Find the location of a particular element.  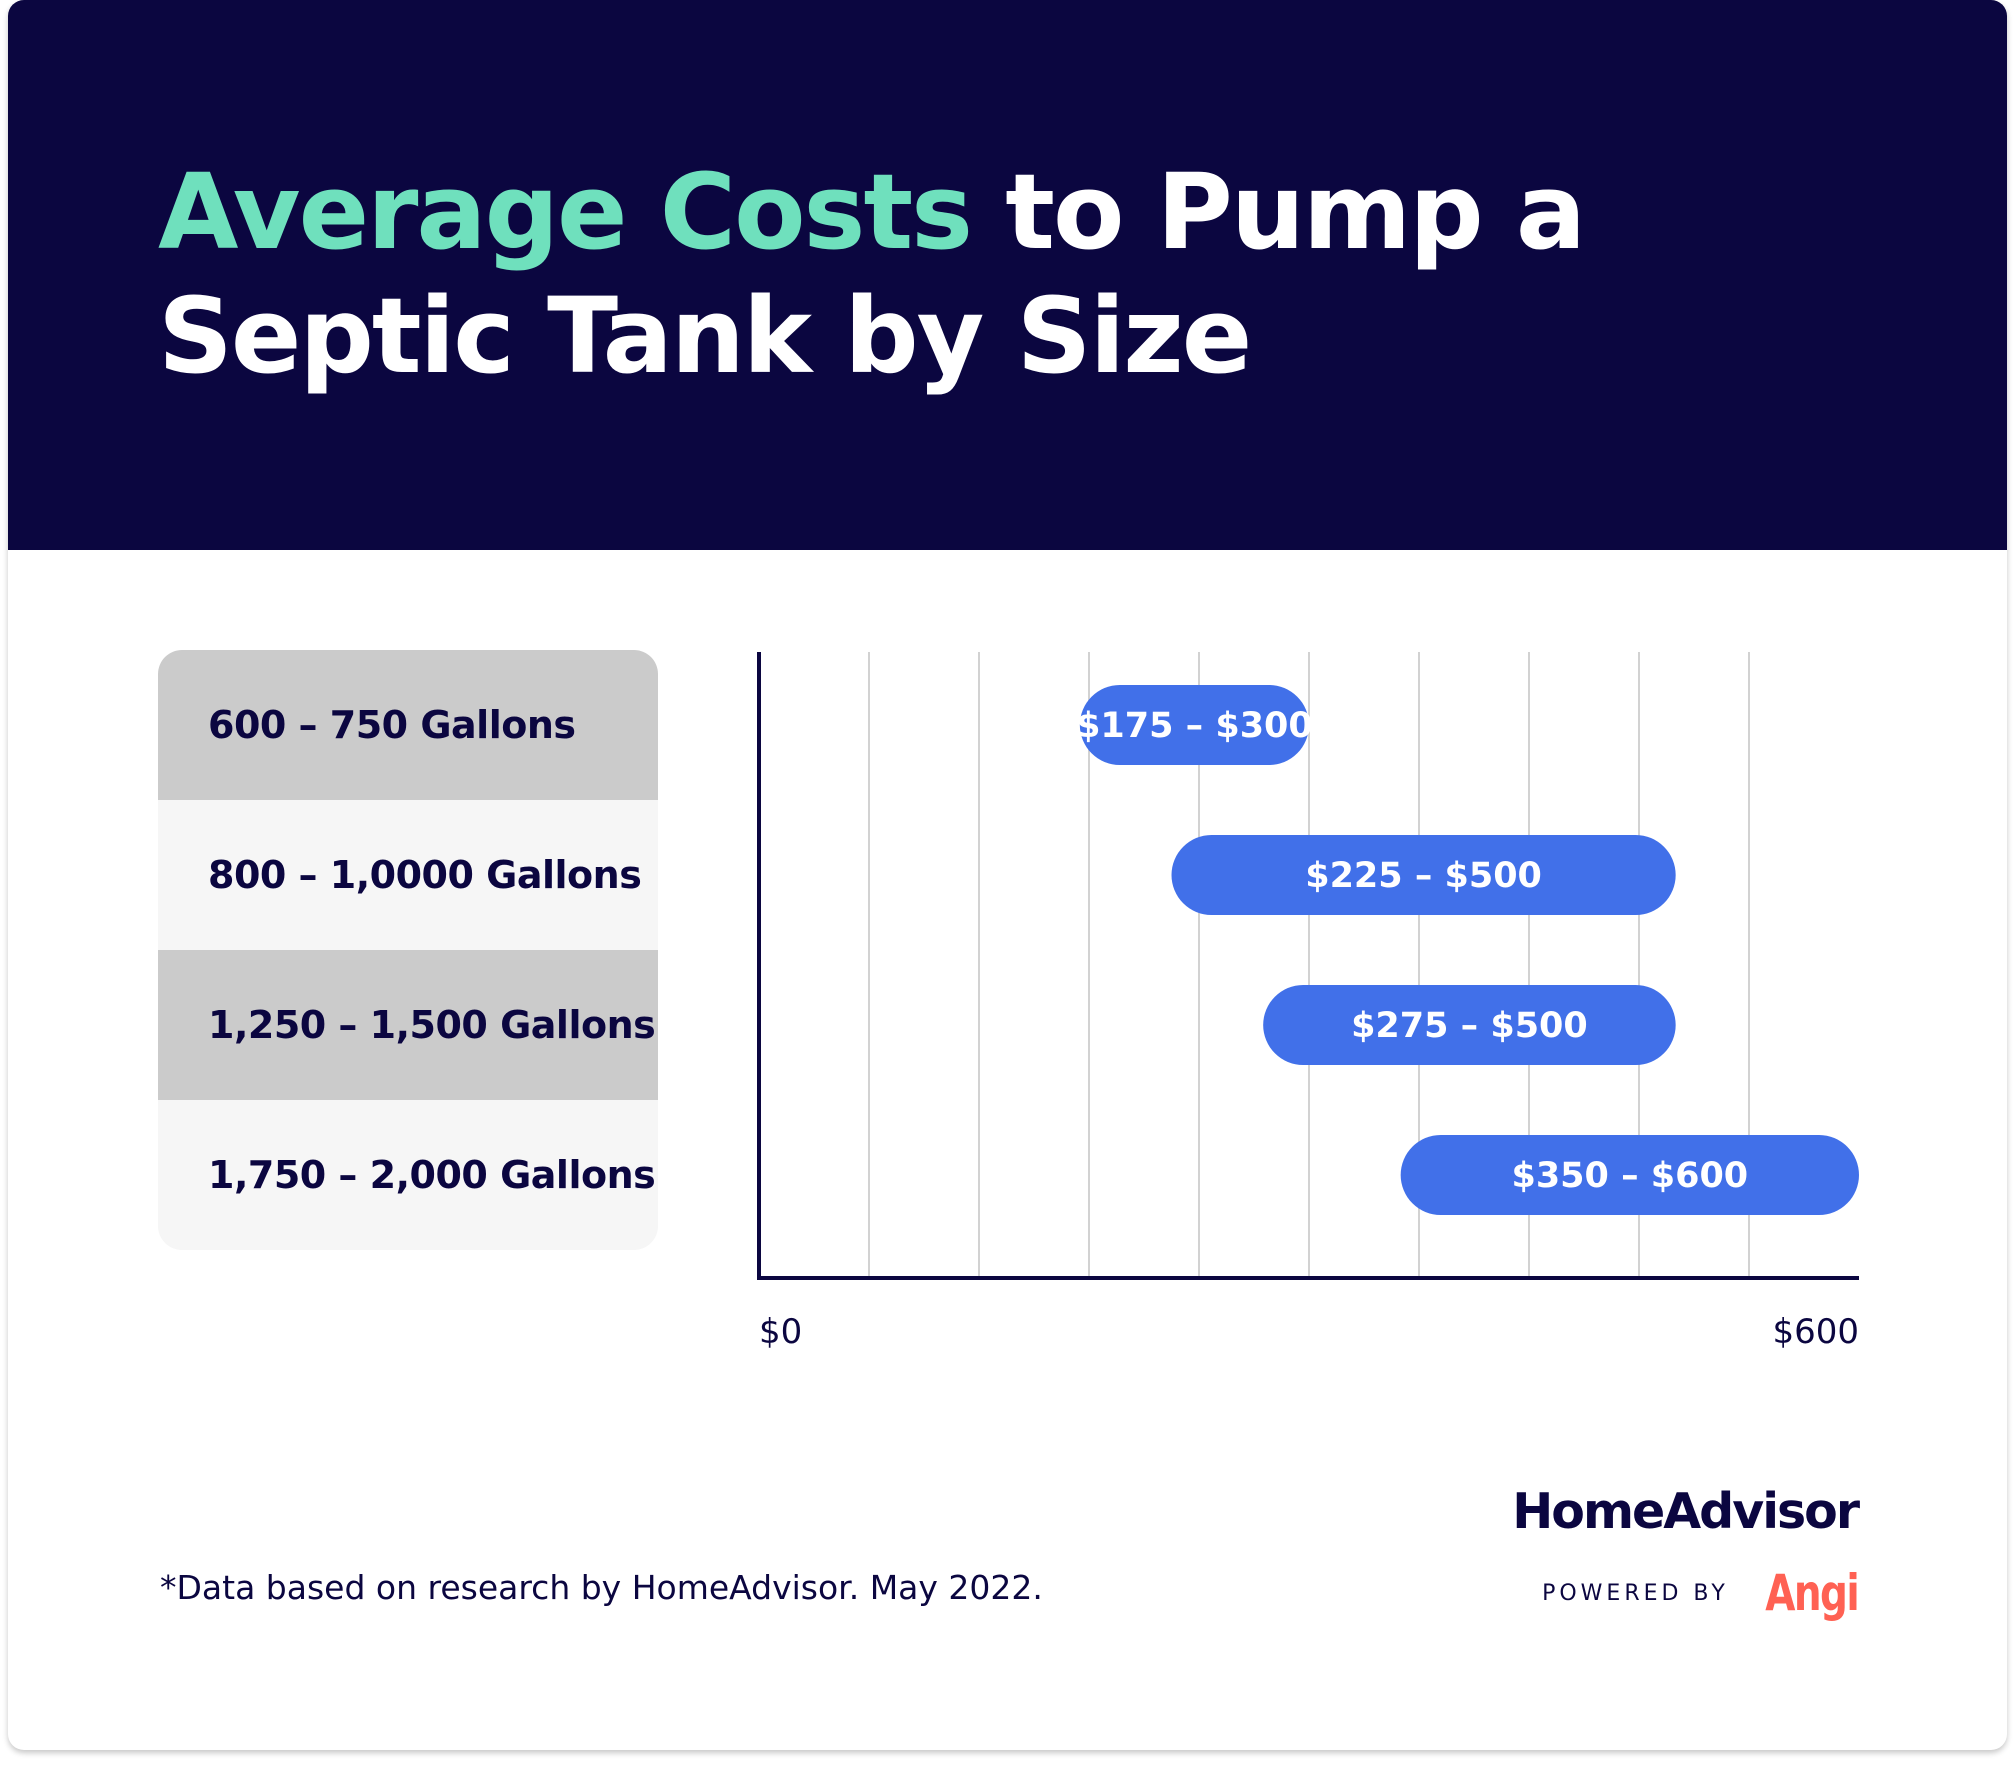

range-bar-label: $275 – $500 is located at coordinates (1469, 1026).